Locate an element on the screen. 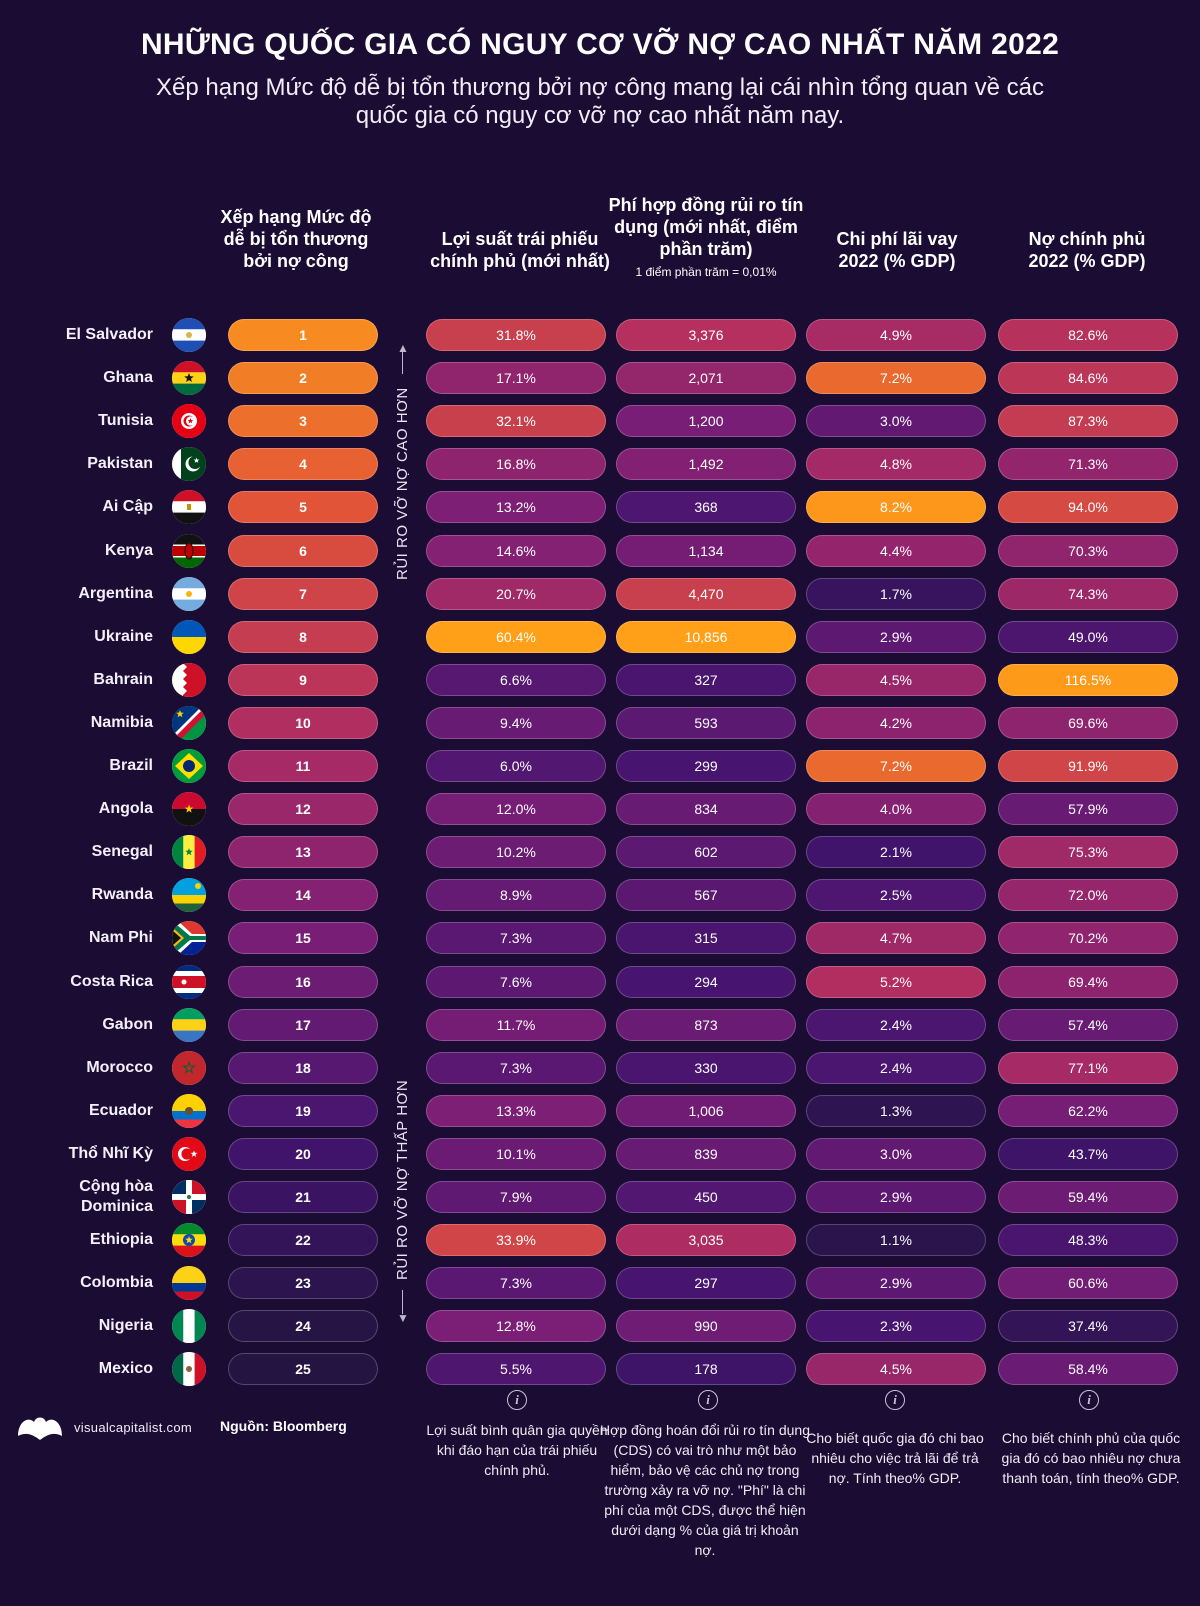 The width and height of the screenshot is (1200, 1606). header-cds-note: 1 điểm phần trăm = 0,01% is located at coordinates (706, 272).